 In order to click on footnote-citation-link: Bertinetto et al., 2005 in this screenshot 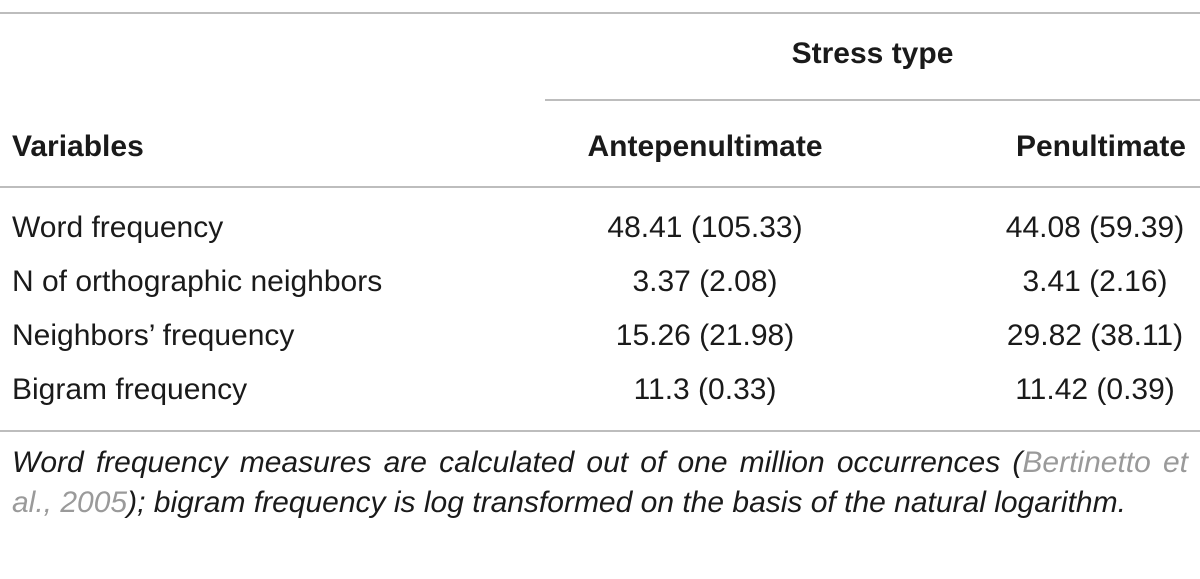, I will do `click(600, 482)`.